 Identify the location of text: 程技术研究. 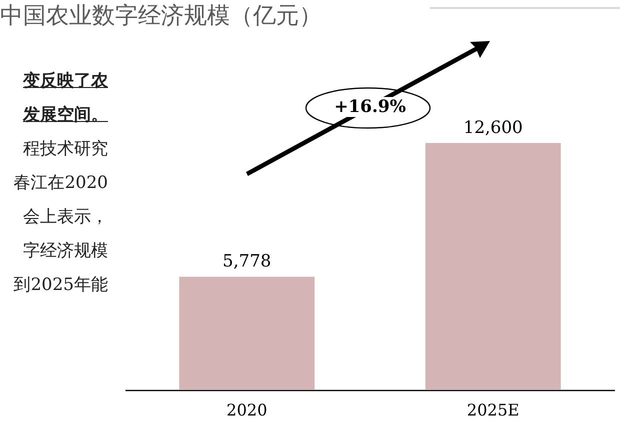
(65, 149).